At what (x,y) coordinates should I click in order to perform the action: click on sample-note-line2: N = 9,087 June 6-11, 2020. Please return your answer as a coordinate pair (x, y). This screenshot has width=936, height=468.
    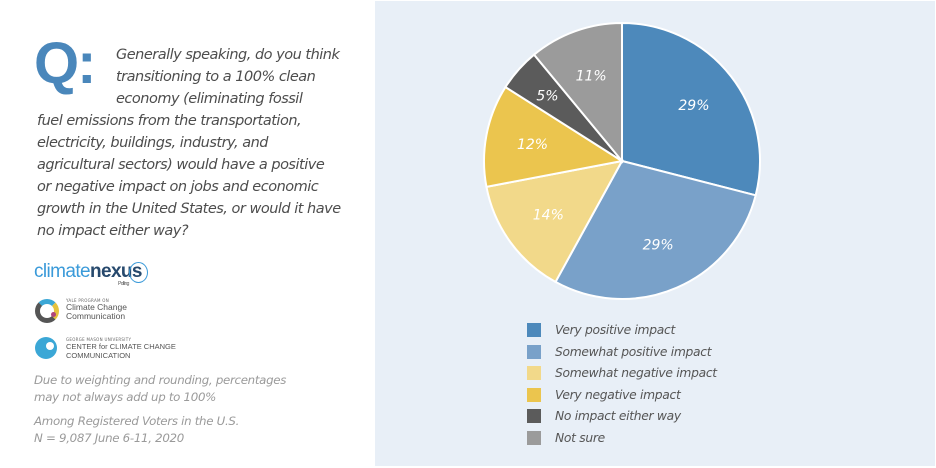
    Looking at the image, I should click on (109, 438).